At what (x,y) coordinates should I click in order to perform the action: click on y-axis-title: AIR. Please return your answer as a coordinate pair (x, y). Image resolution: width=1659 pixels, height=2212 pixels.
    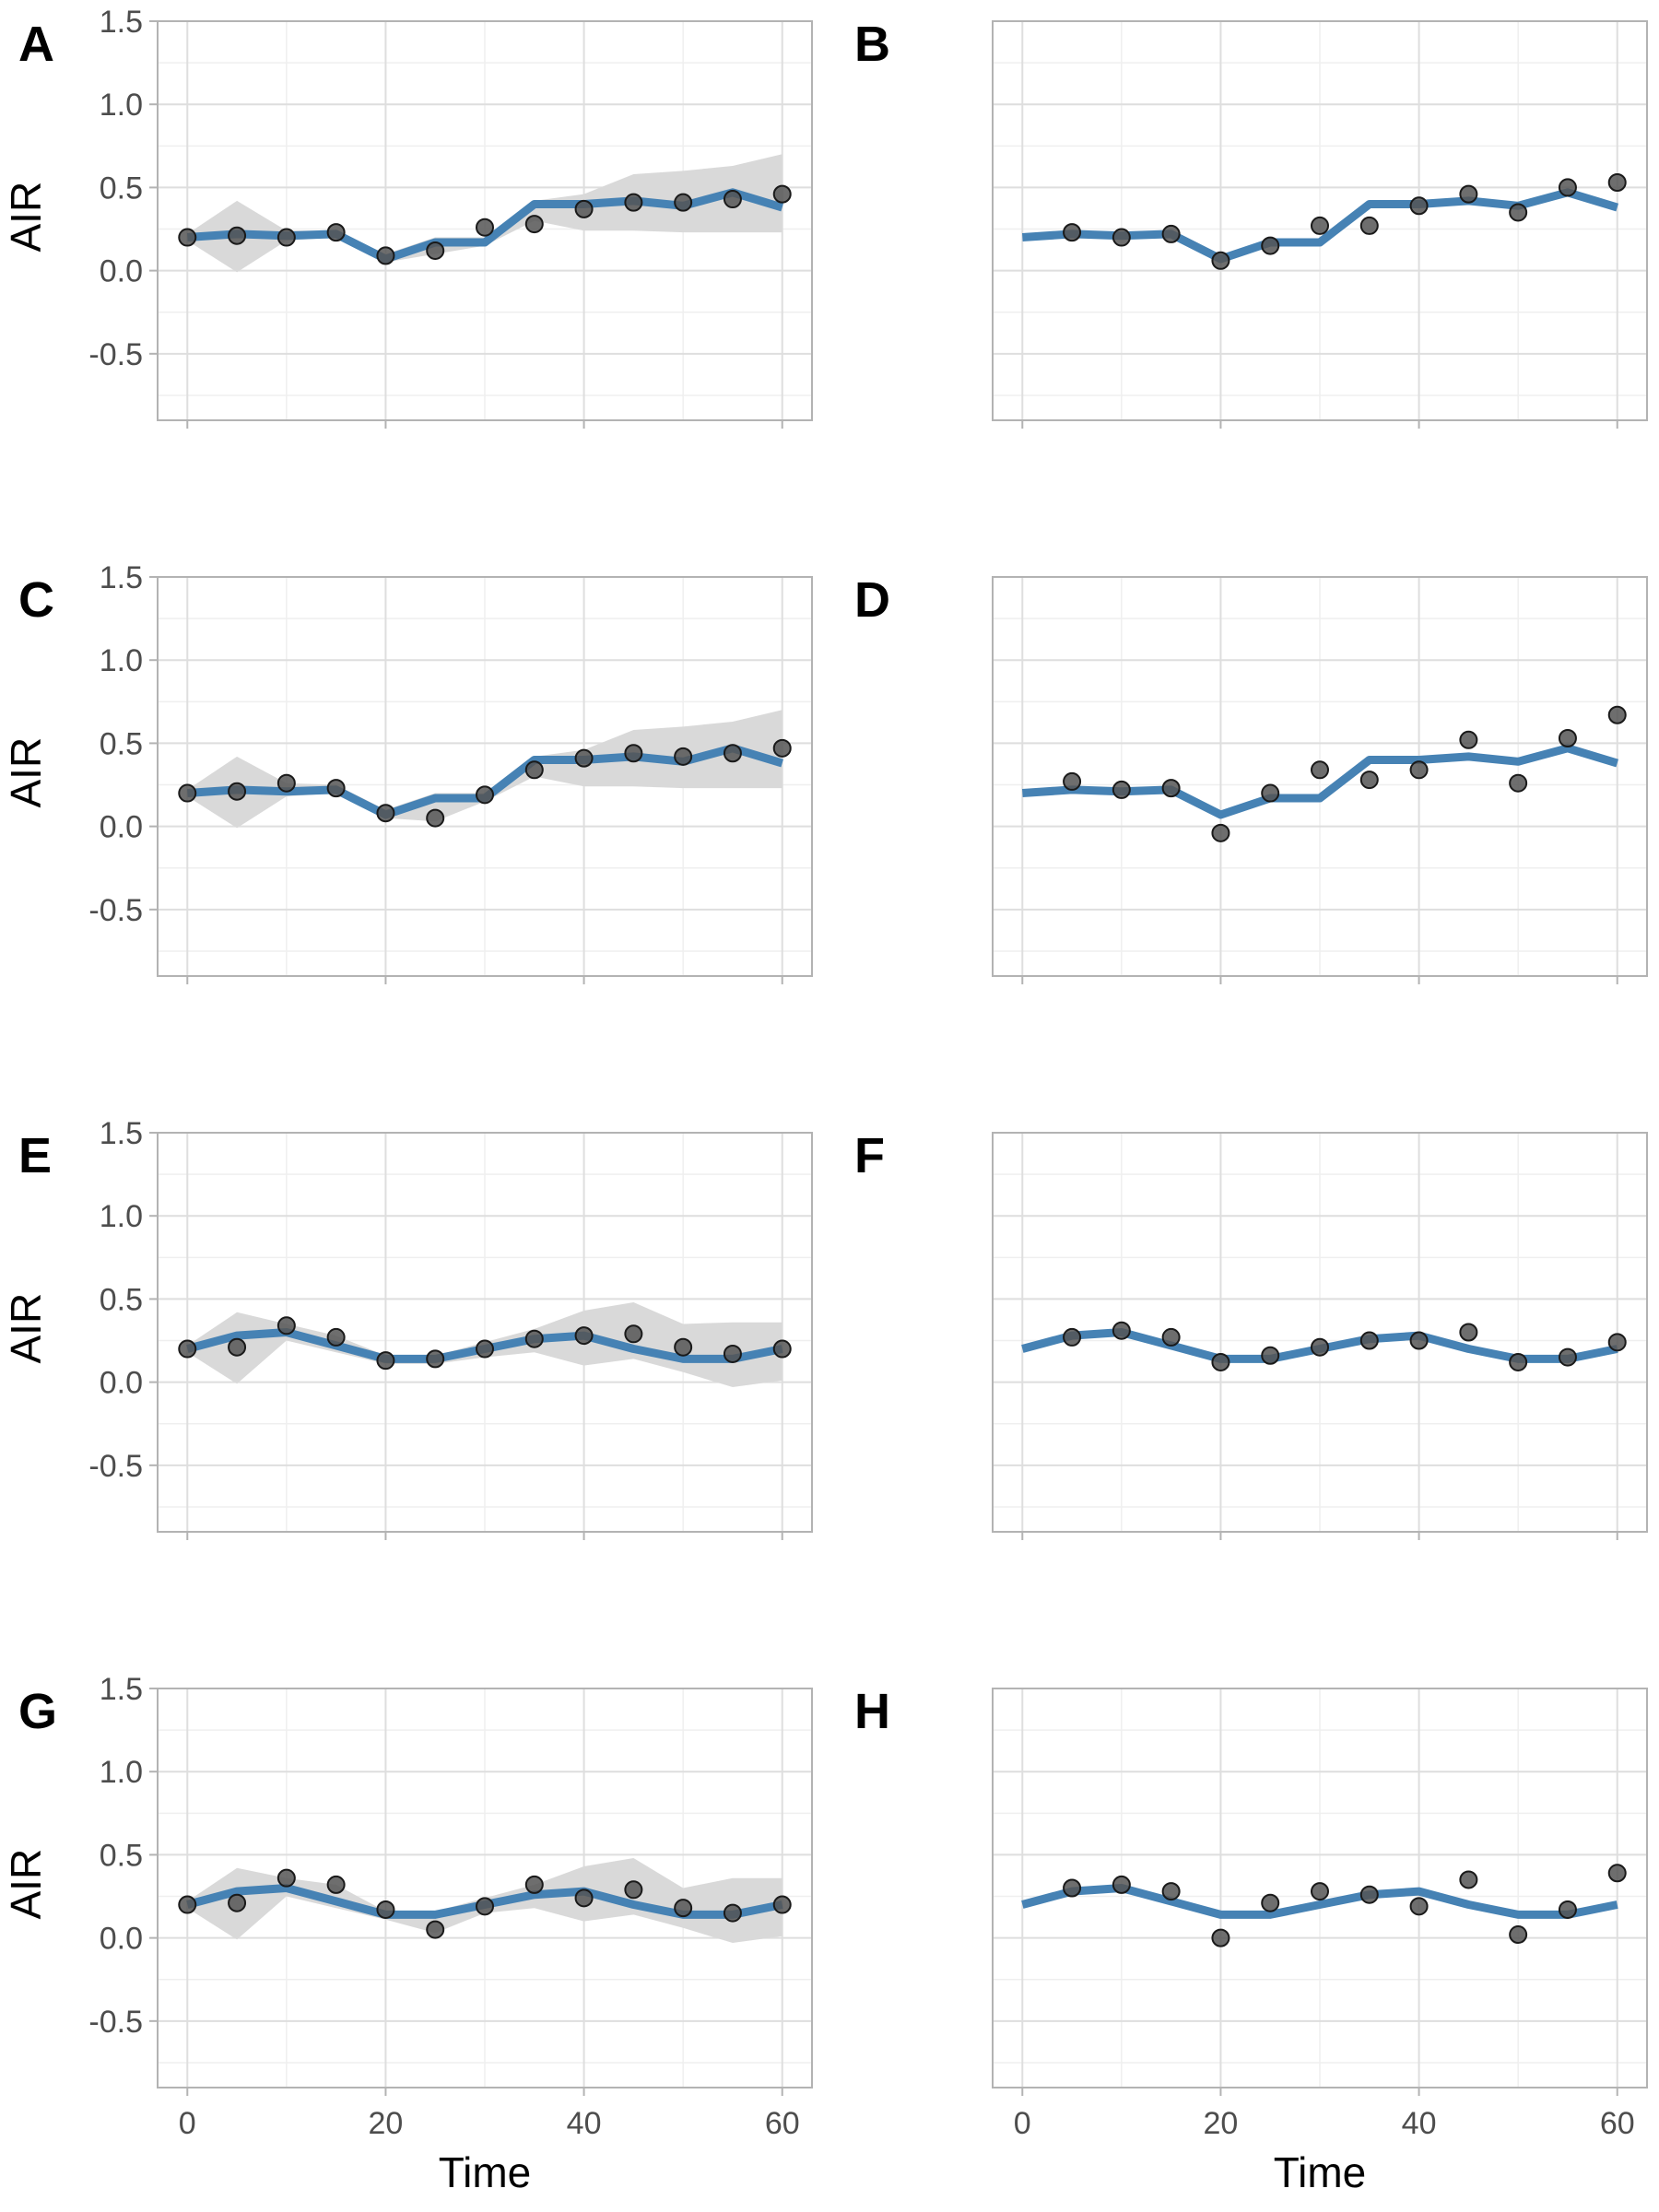
    Looking at the image, I should click on (26, 772).